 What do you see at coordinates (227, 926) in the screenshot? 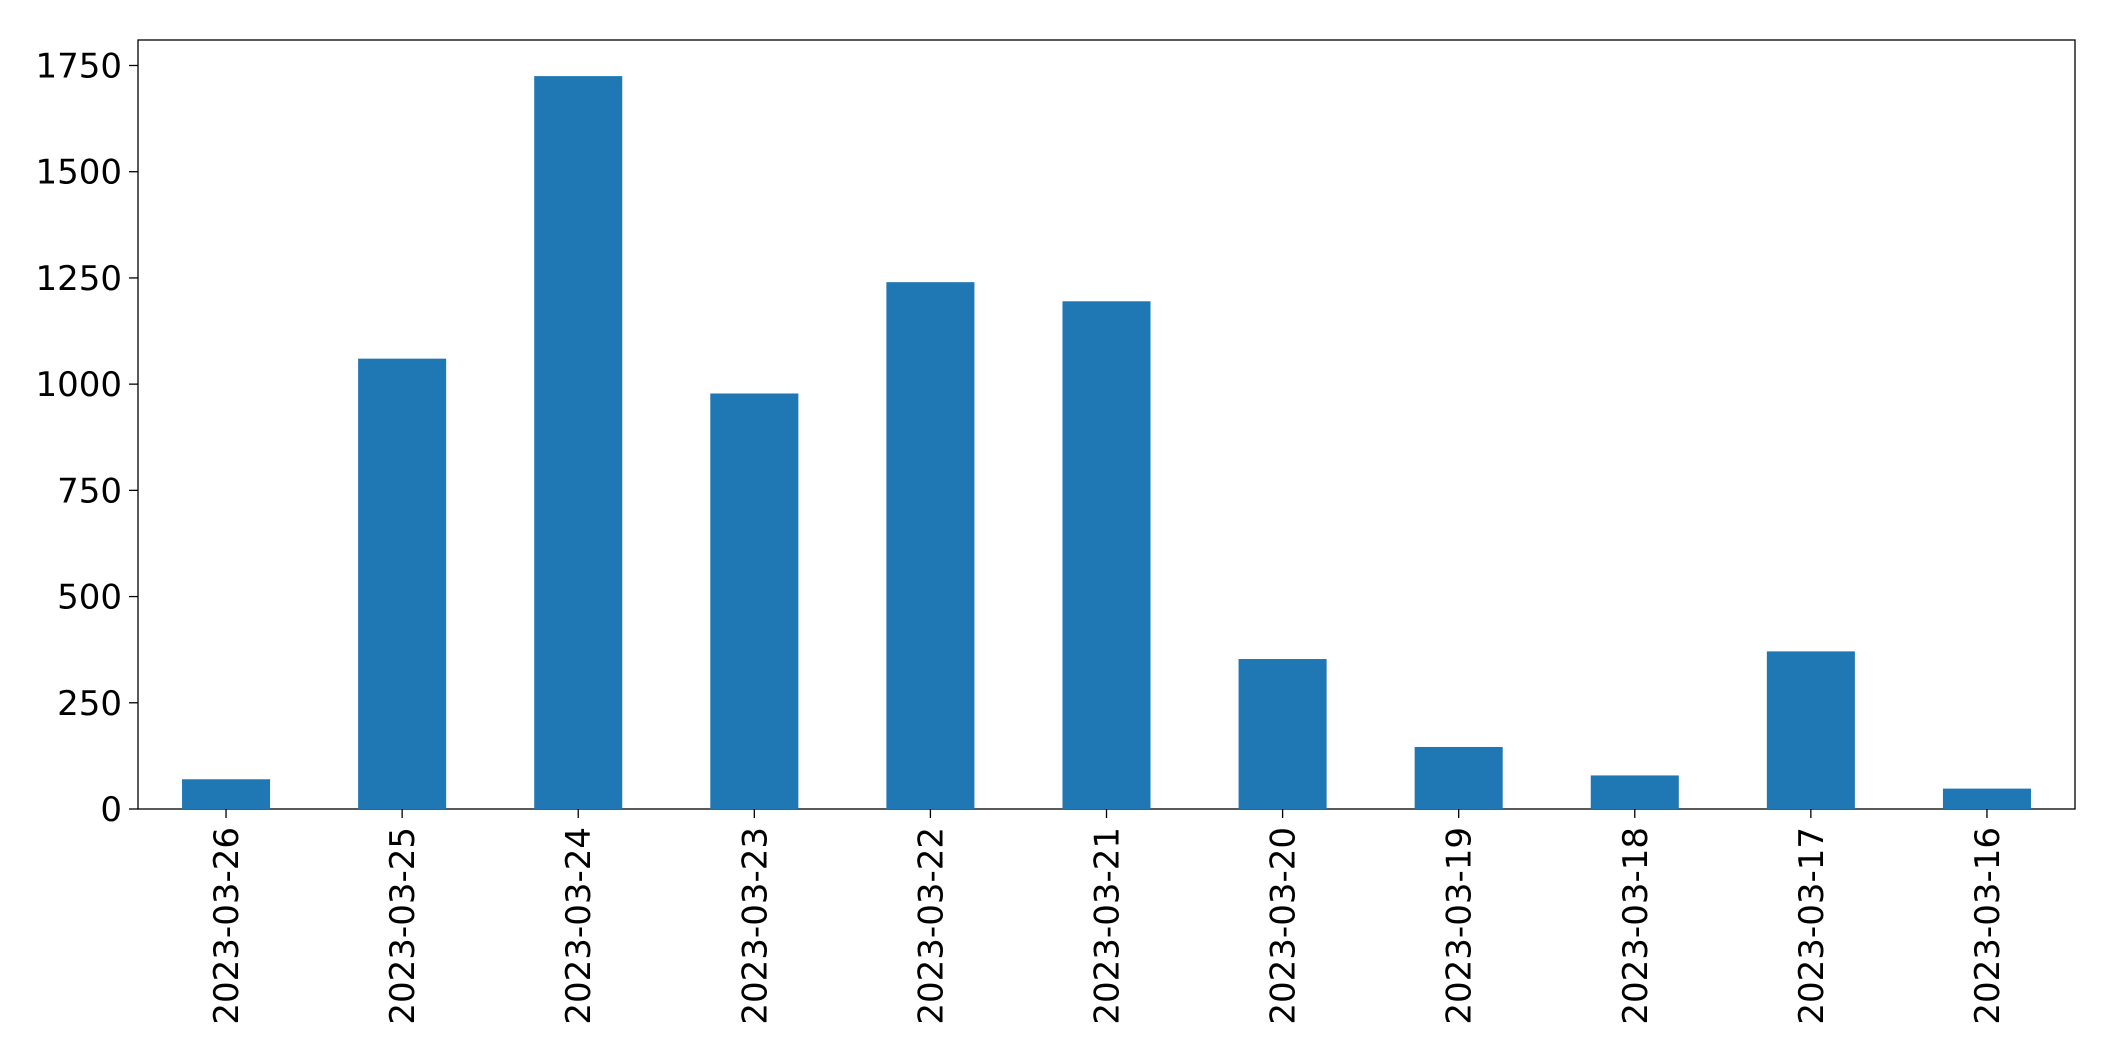
I see `x-tick-label: 2023-03-26` at bounding box center [227, 926].